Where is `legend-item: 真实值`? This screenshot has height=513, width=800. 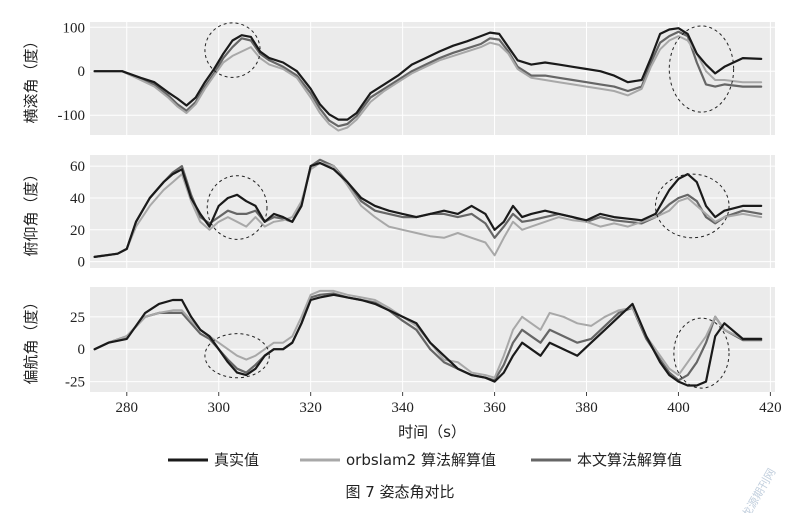 legend-item: 真实值 is located at coordinates (213, 460).